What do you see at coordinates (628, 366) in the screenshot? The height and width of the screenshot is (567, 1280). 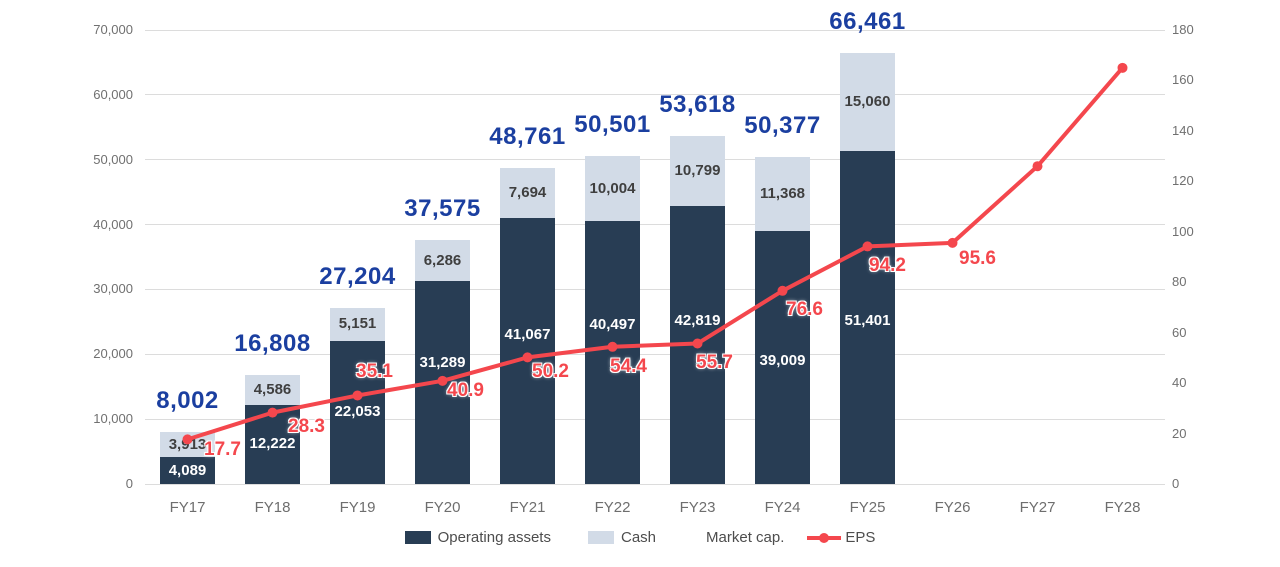 I see `eps-value-label: 54.4` at bounding box center [628, 366].